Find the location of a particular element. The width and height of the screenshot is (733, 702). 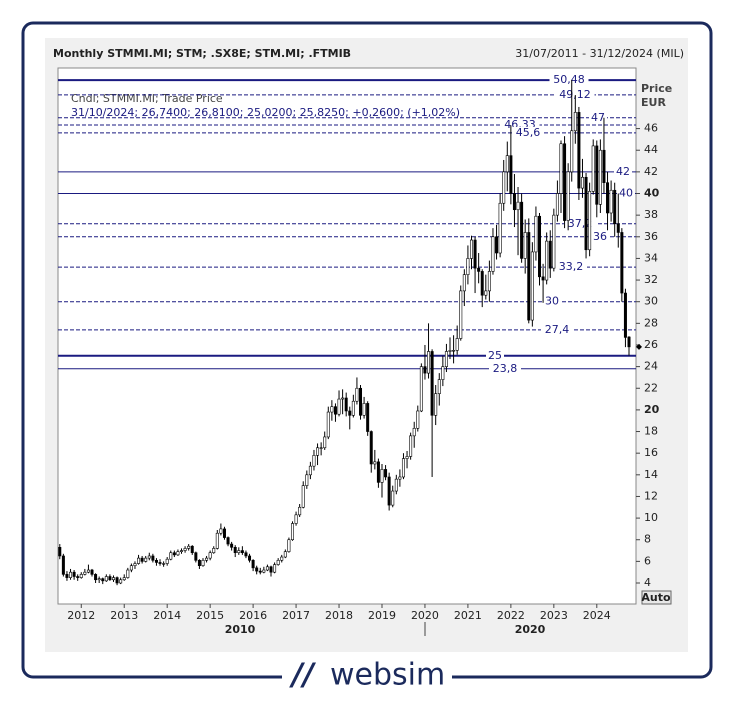

level-label: 42 is located at coordinates (623, 171).